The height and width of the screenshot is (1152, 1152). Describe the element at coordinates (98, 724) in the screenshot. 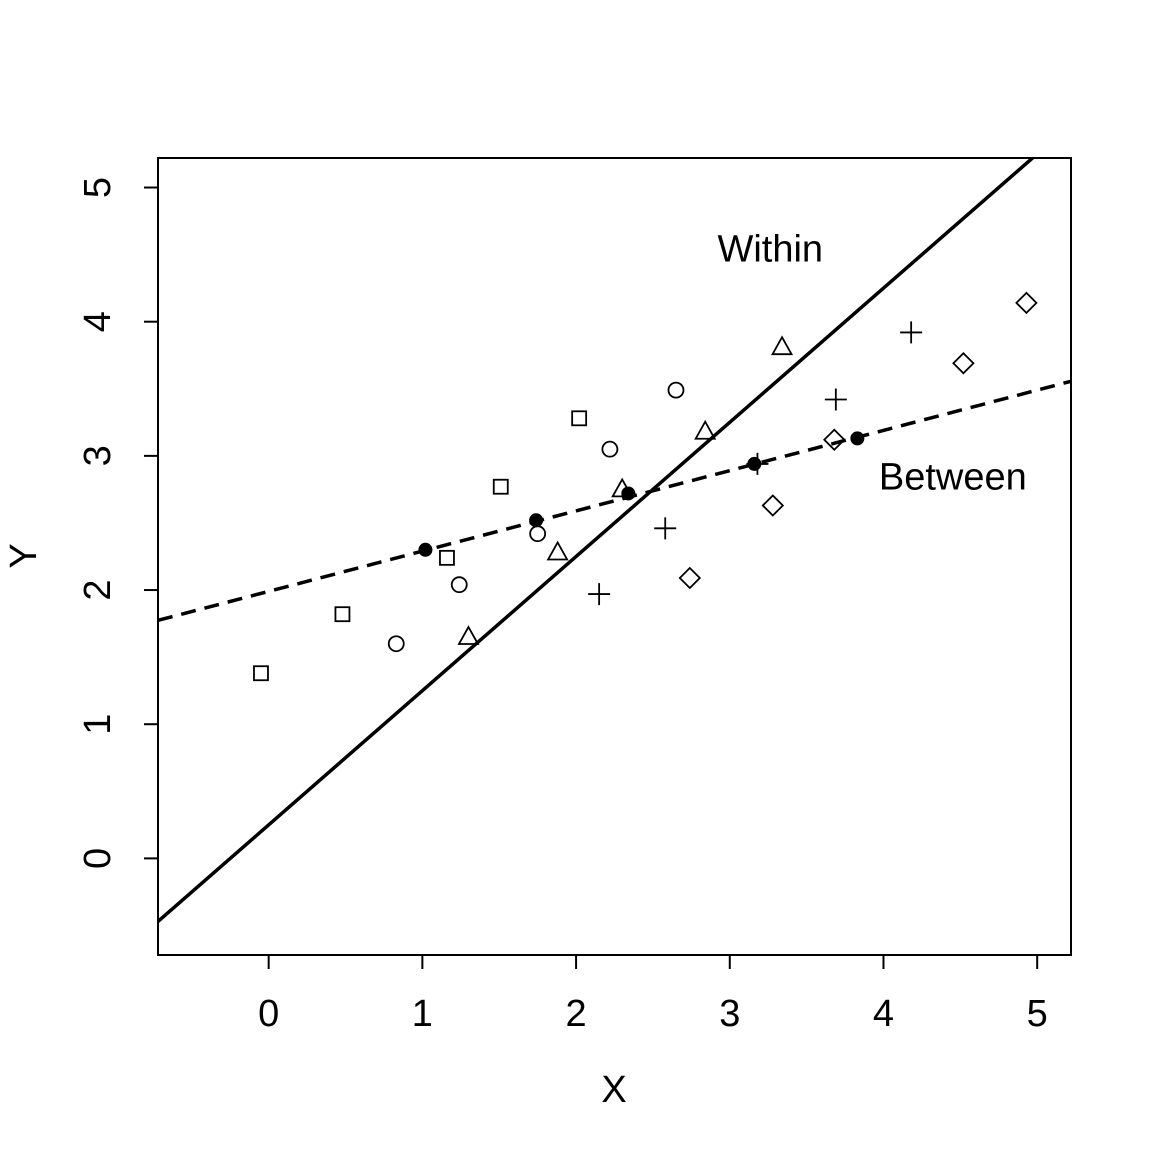

I see `y-tick-label: 1` at that location.